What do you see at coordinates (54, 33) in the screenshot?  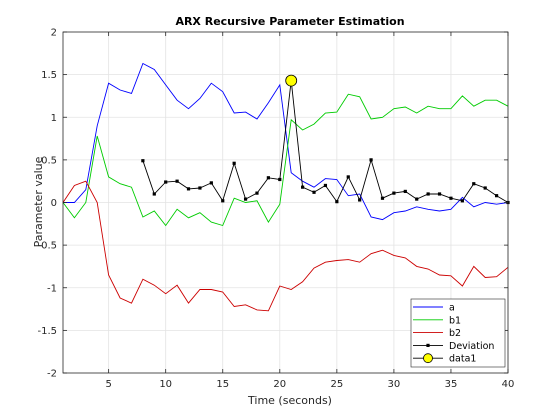 I see `y-tick-label: 2` at bounding box center [54, 33].